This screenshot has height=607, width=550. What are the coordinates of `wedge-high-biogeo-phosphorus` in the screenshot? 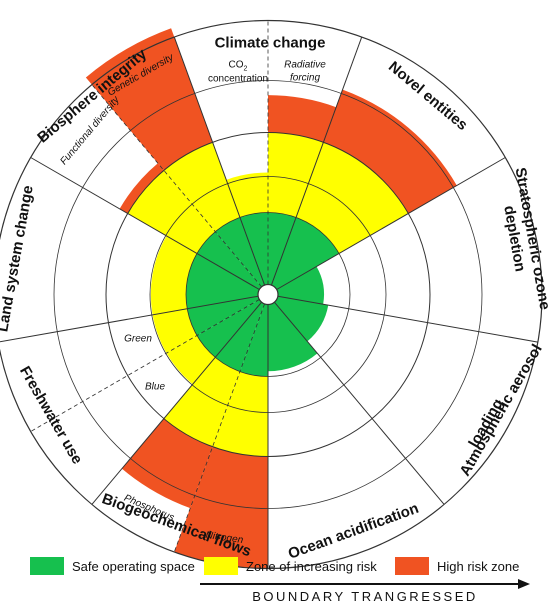 It's located at (167, 463).